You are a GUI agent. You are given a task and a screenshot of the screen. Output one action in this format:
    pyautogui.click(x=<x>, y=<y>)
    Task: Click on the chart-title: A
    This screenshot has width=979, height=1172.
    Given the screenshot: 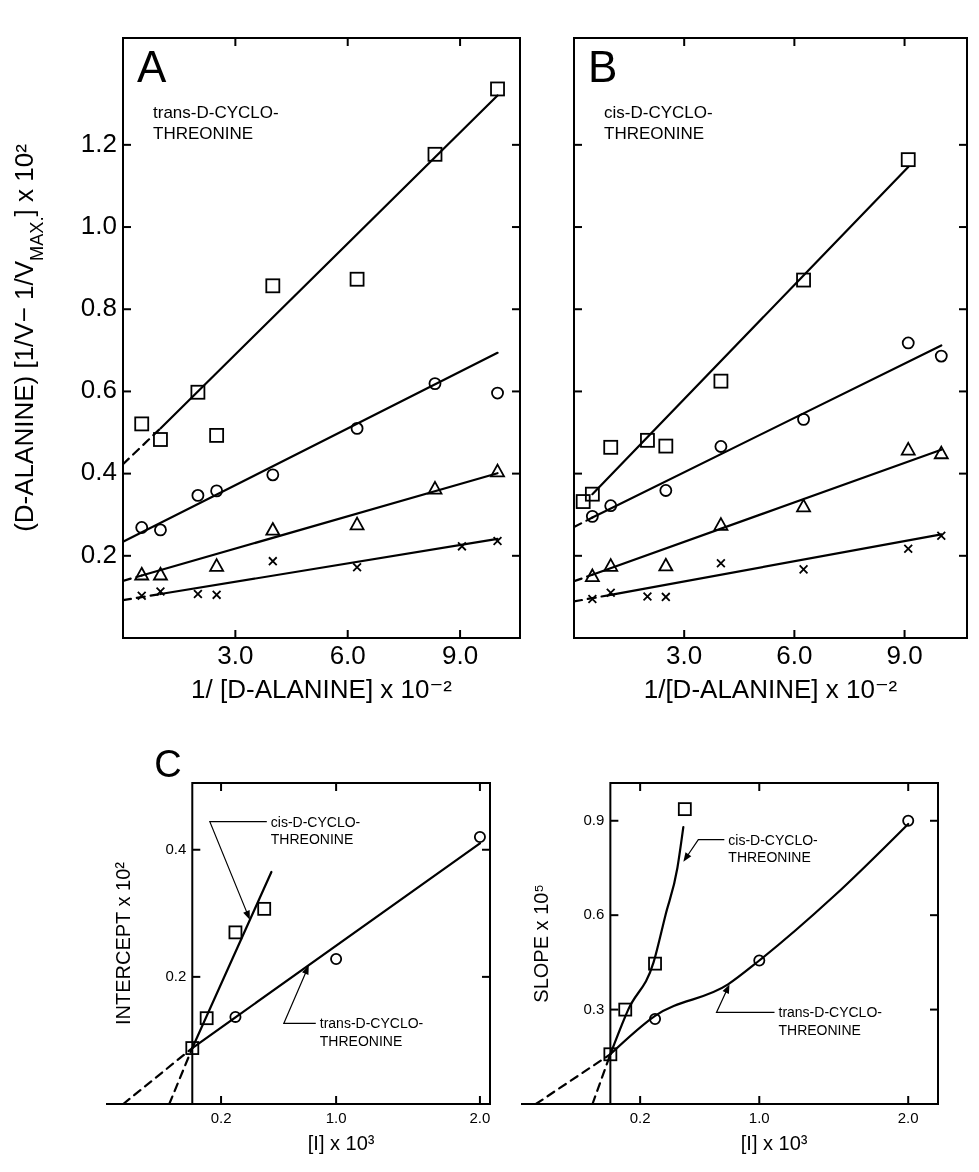 What is the action you would take?
    pyautogui.click(x=152, y=66)
    